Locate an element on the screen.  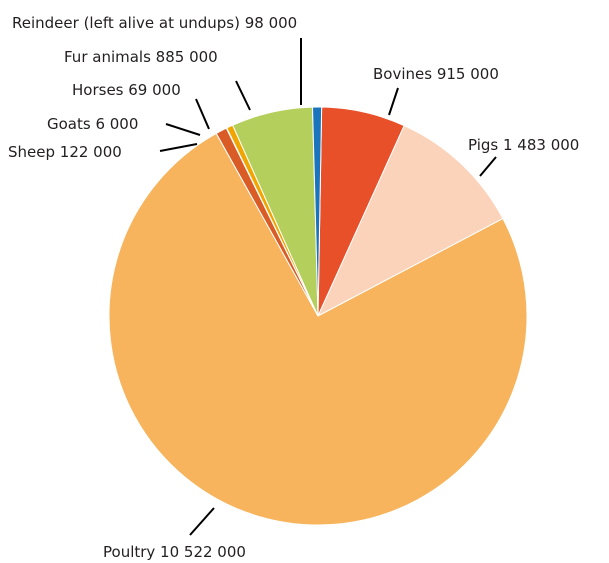
slice-label: Bovines 915 000 is located at coordinates (436, 74).